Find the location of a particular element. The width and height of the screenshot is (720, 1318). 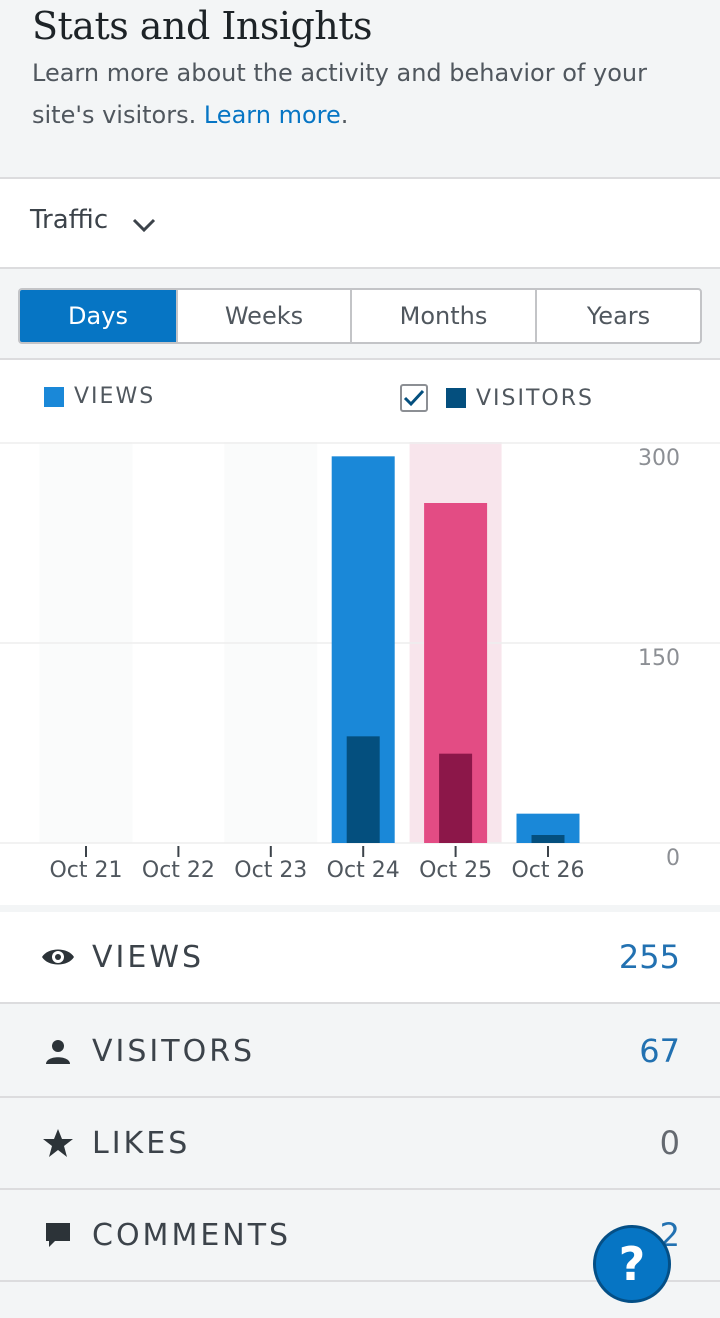

stat-label-visitors: VISITORS is located at coordinates (174, 1051).